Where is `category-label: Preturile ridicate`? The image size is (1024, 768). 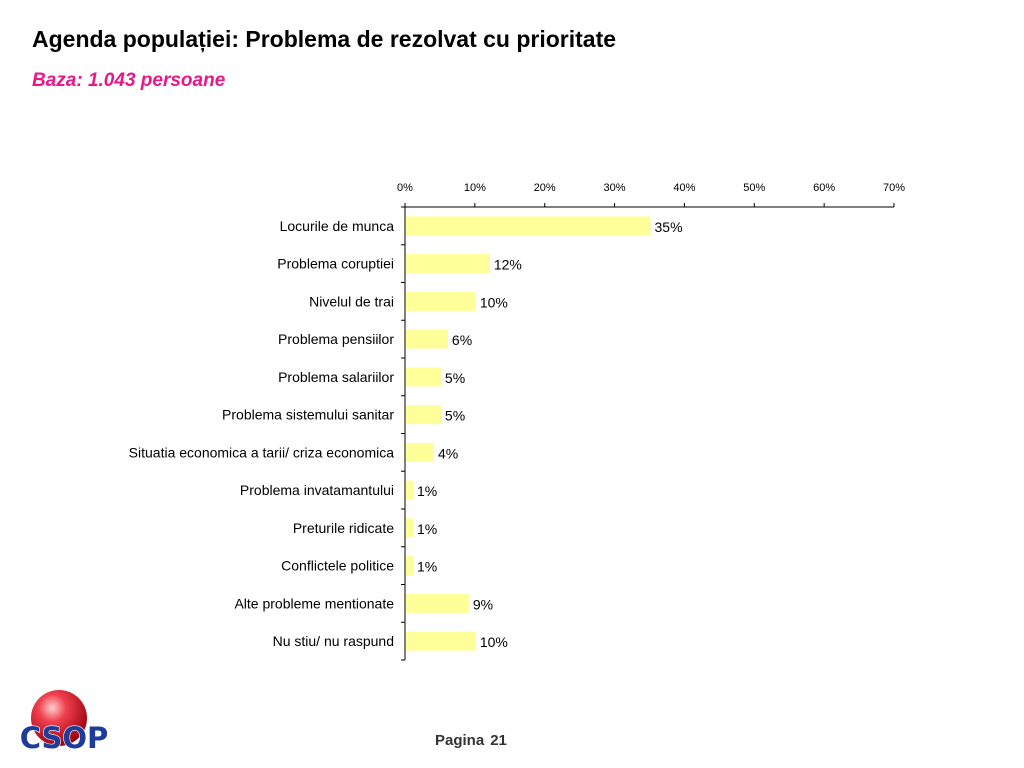
category-label: Preturile ridicate is located at coordinates (343, 528).